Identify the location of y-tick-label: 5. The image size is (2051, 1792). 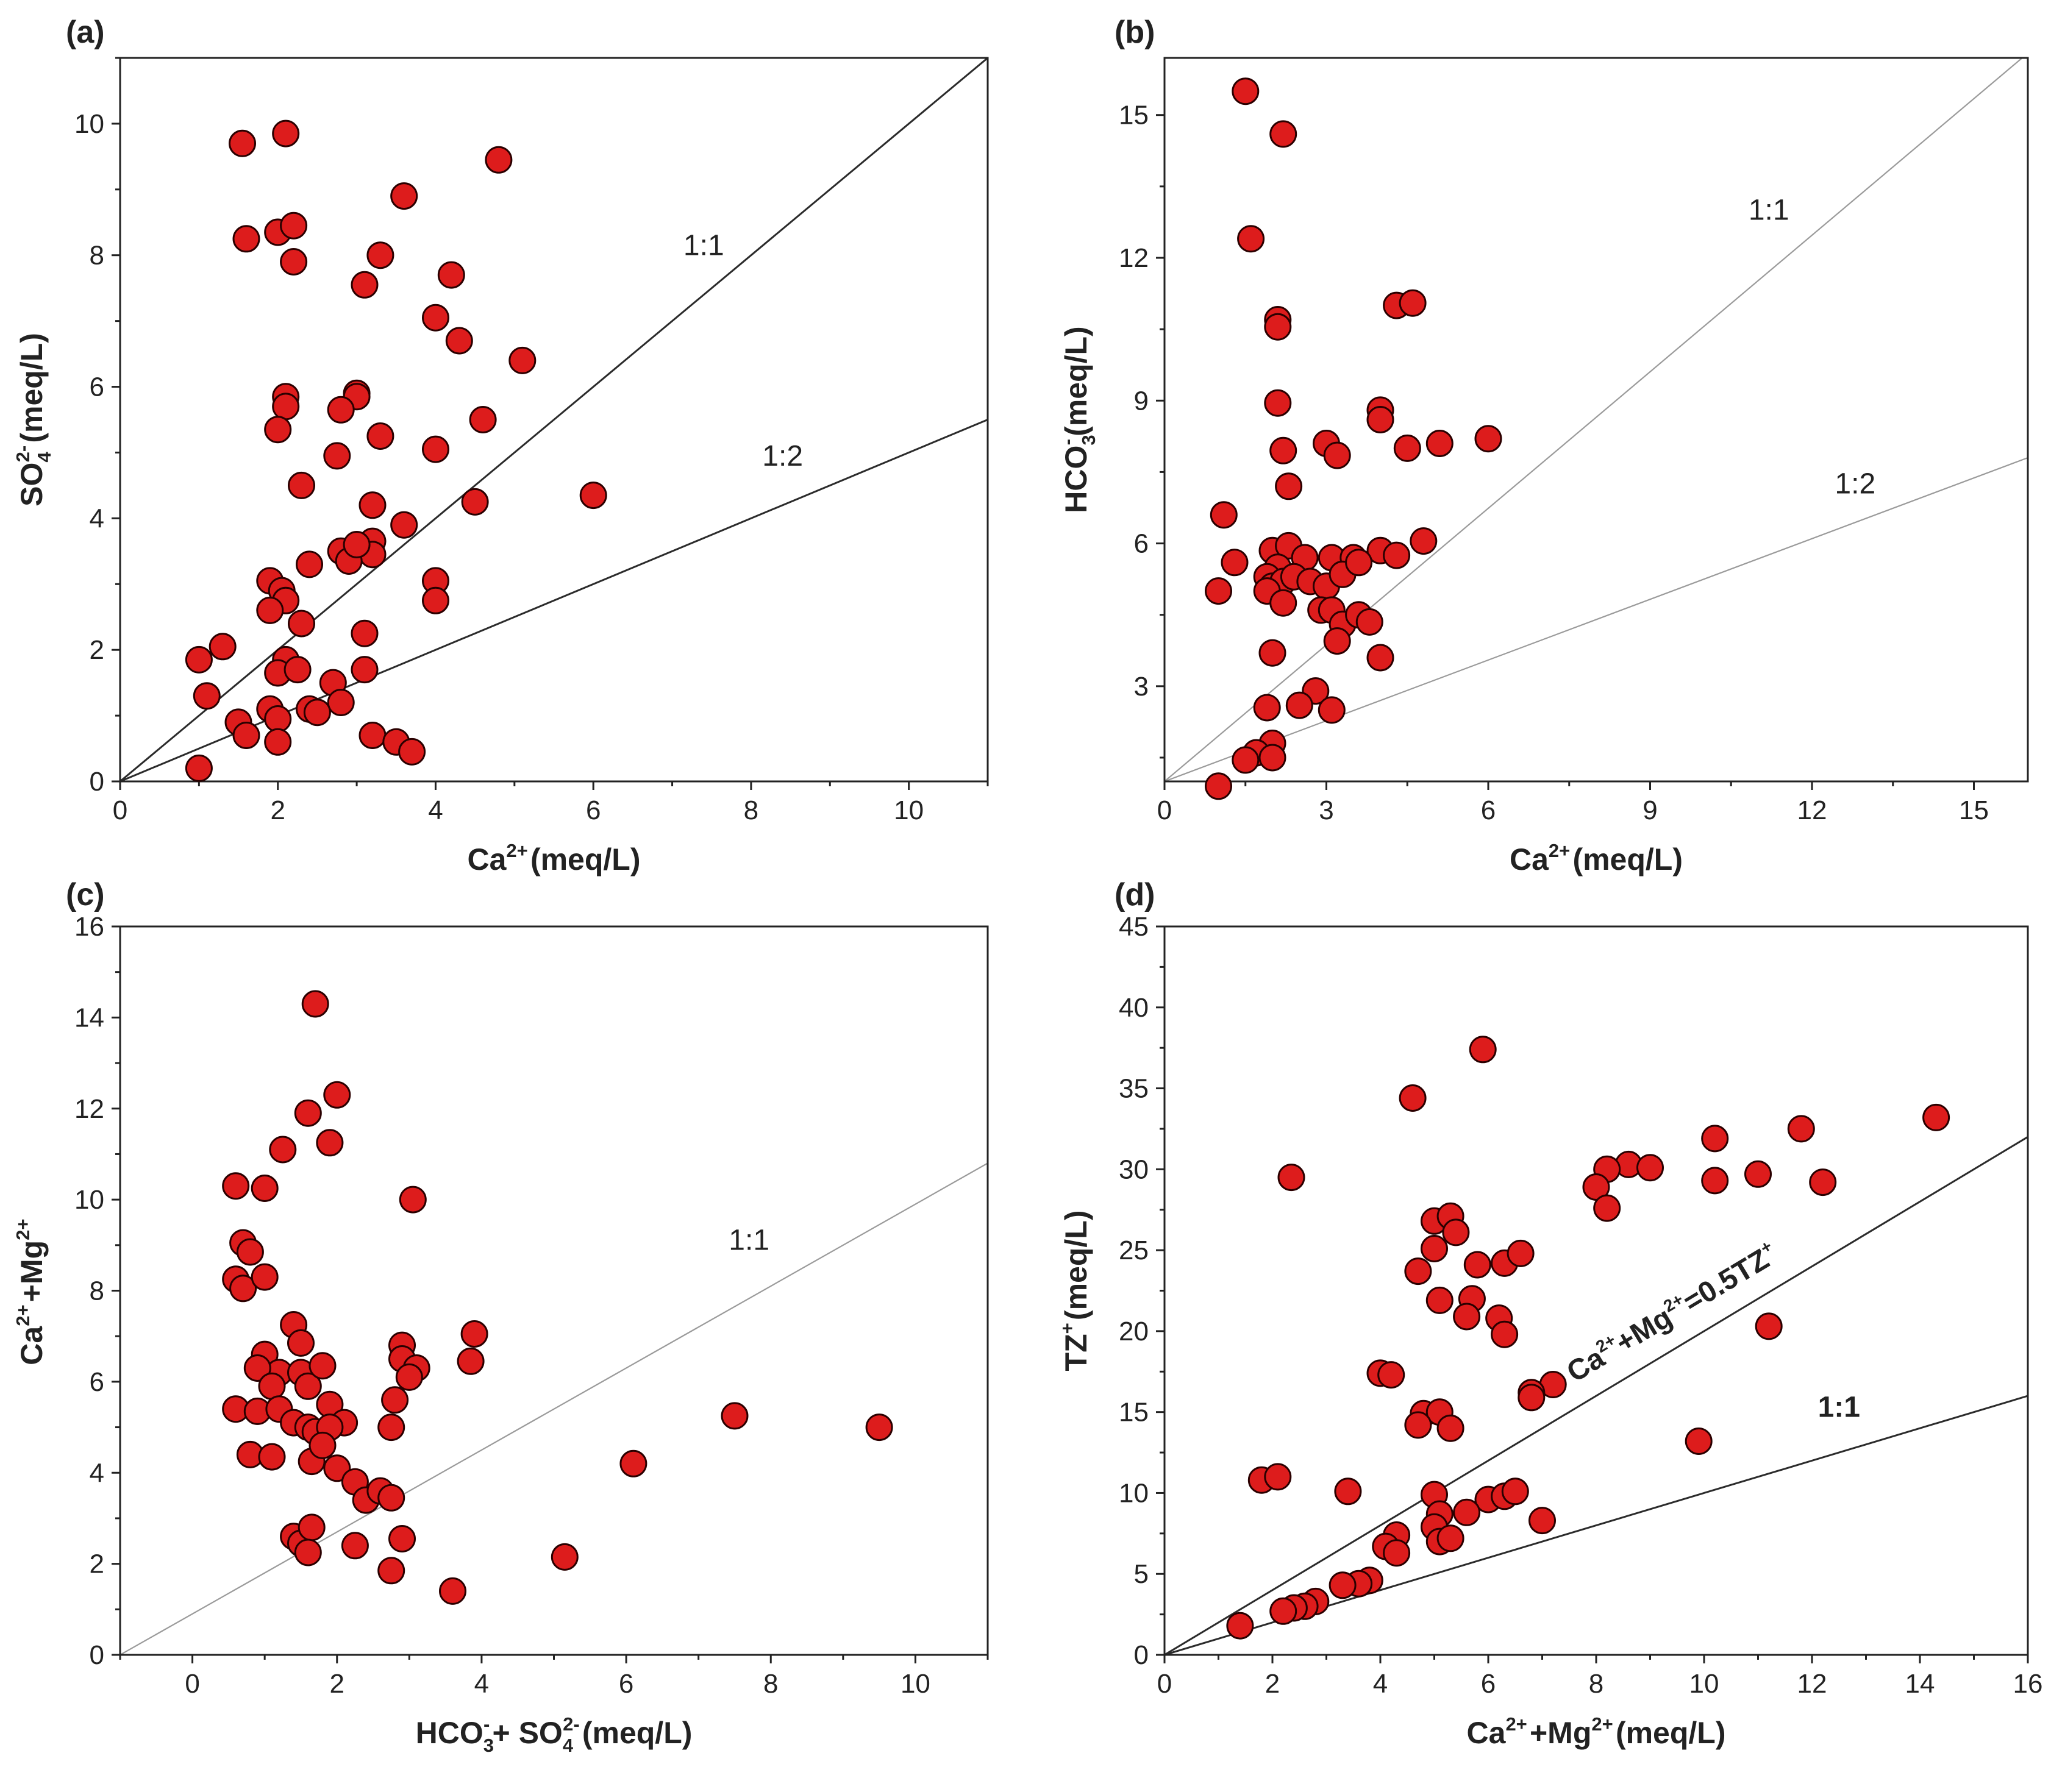
(1141, 1574).